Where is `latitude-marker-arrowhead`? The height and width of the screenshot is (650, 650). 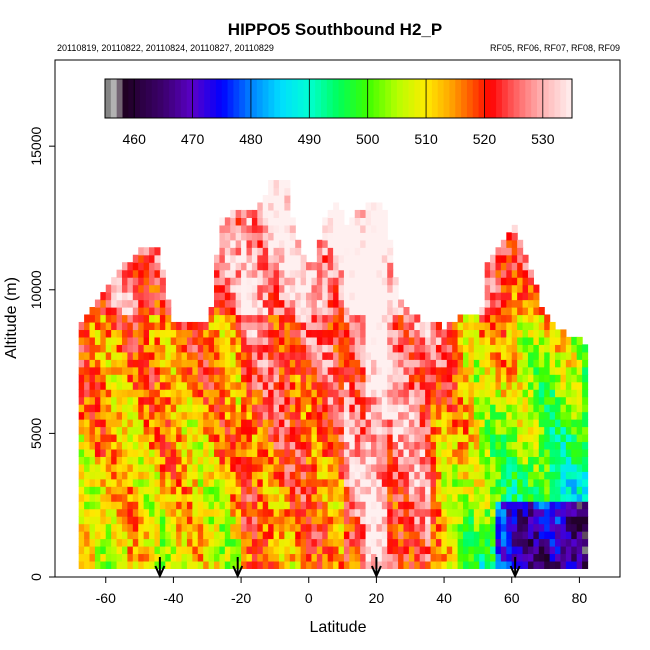
latitude-marker-arrowhead is located at coordinates (515, 572).